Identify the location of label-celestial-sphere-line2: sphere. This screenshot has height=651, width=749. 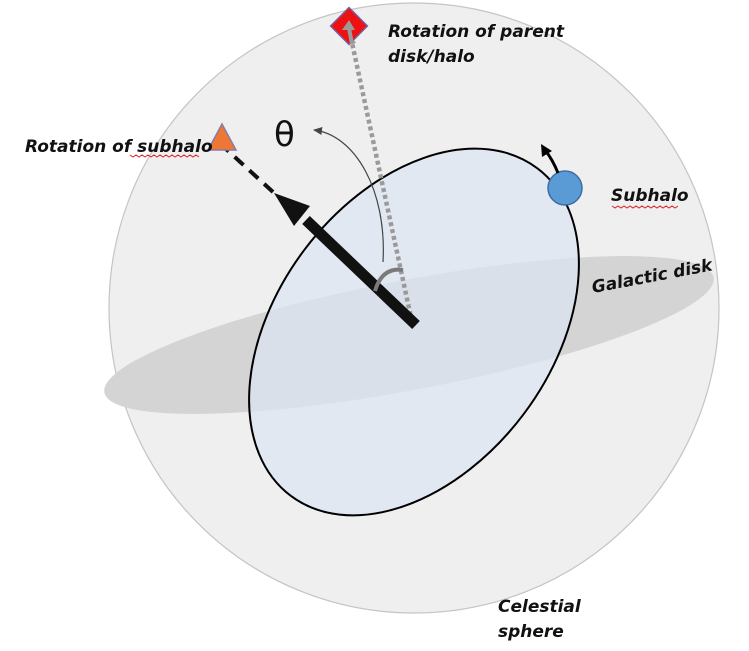
(531, 632).